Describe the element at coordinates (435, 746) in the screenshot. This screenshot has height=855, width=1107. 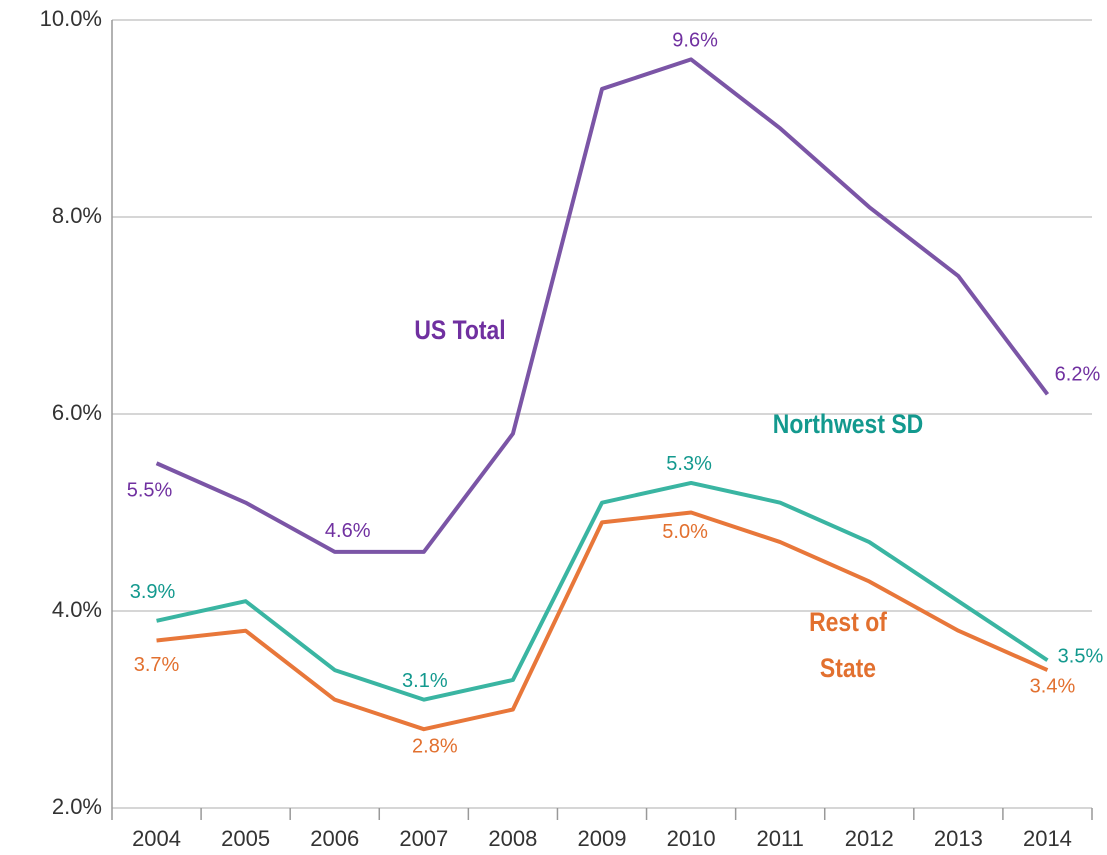
I see `data-label: 2.8%` at that location.